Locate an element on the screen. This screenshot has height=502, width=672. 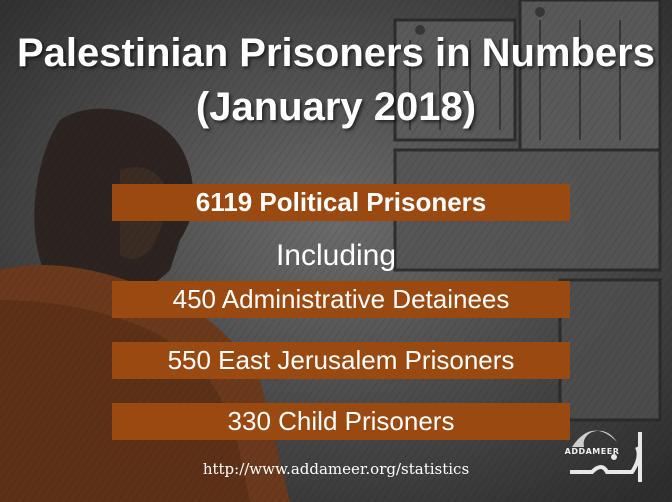
source-url: http://www.addameer.org/statistics is located at coordinates (336, 469).